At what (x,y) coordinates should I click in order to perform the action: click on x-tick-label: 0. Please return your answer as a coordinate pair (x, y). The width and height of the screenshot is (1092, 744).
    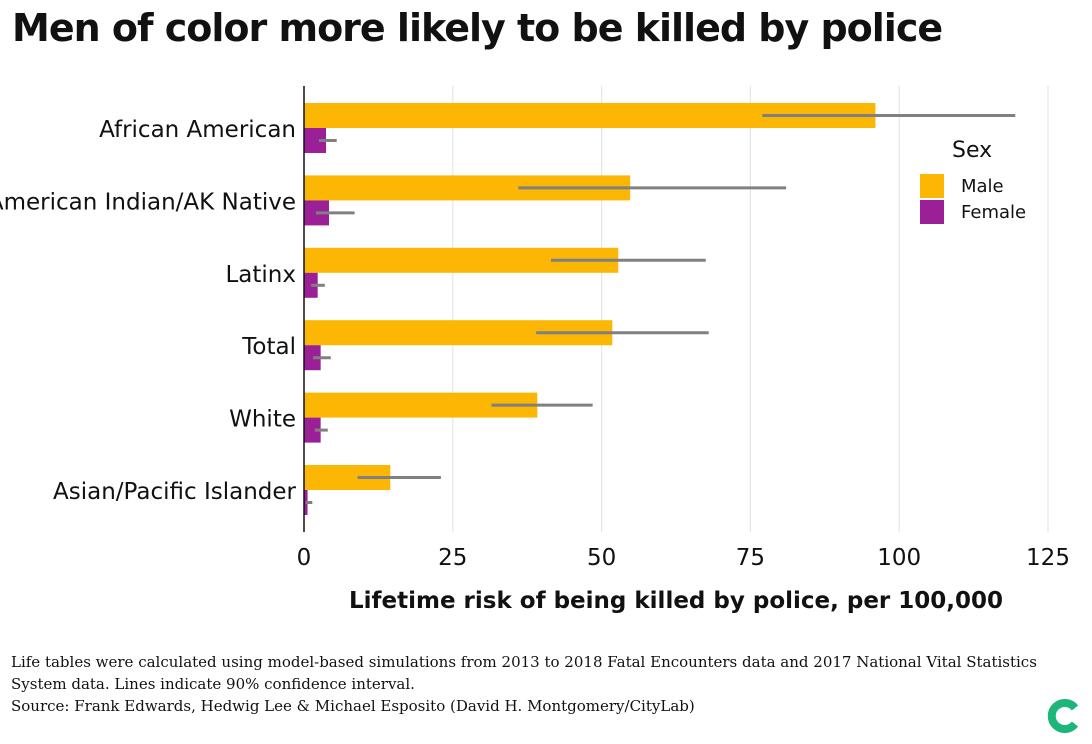
    Looking at the image, I should click on (304, 558).